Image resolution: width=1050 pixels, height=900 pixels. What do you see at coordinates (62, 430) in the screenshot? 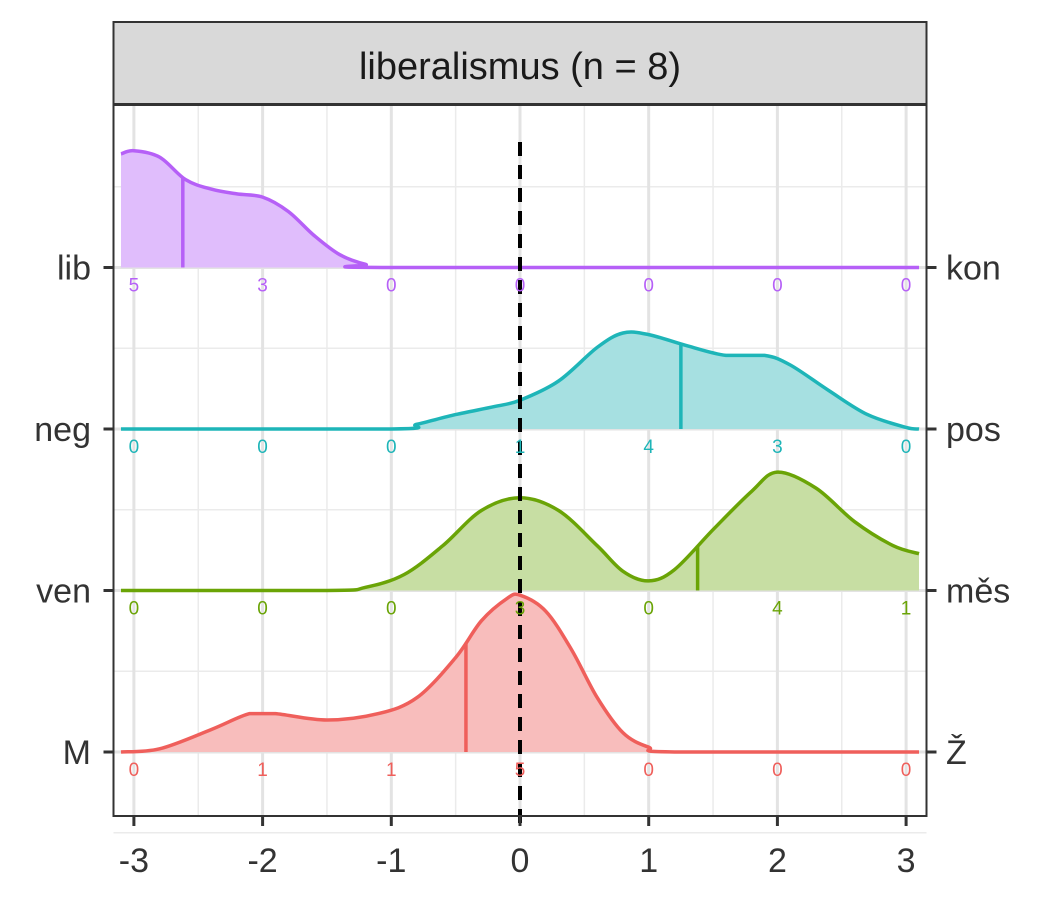
I see `y-label-left: neg` at bounding box center [62, 430].